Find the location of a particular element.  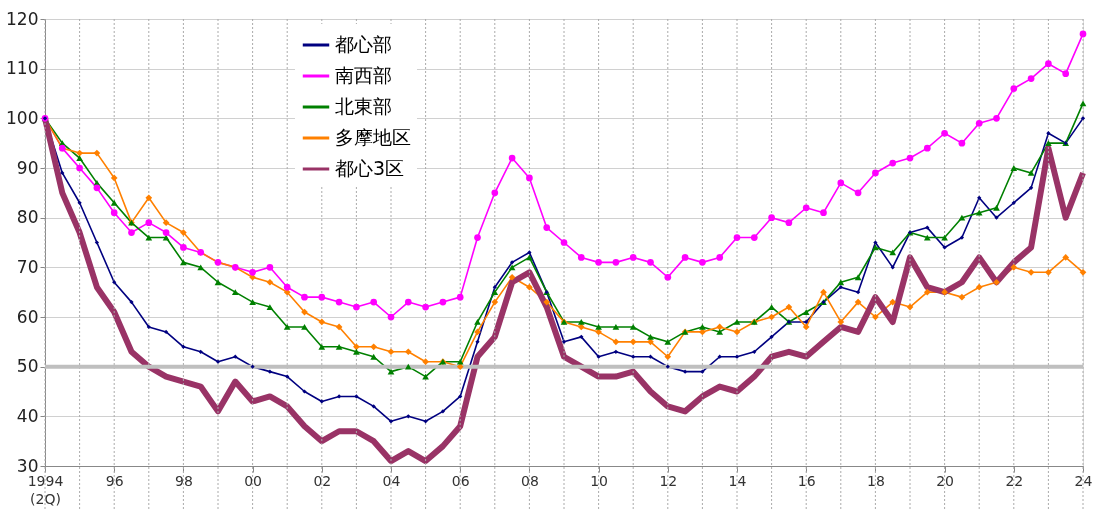

y-tick-label: 100 is located at coordinates (22, 117).